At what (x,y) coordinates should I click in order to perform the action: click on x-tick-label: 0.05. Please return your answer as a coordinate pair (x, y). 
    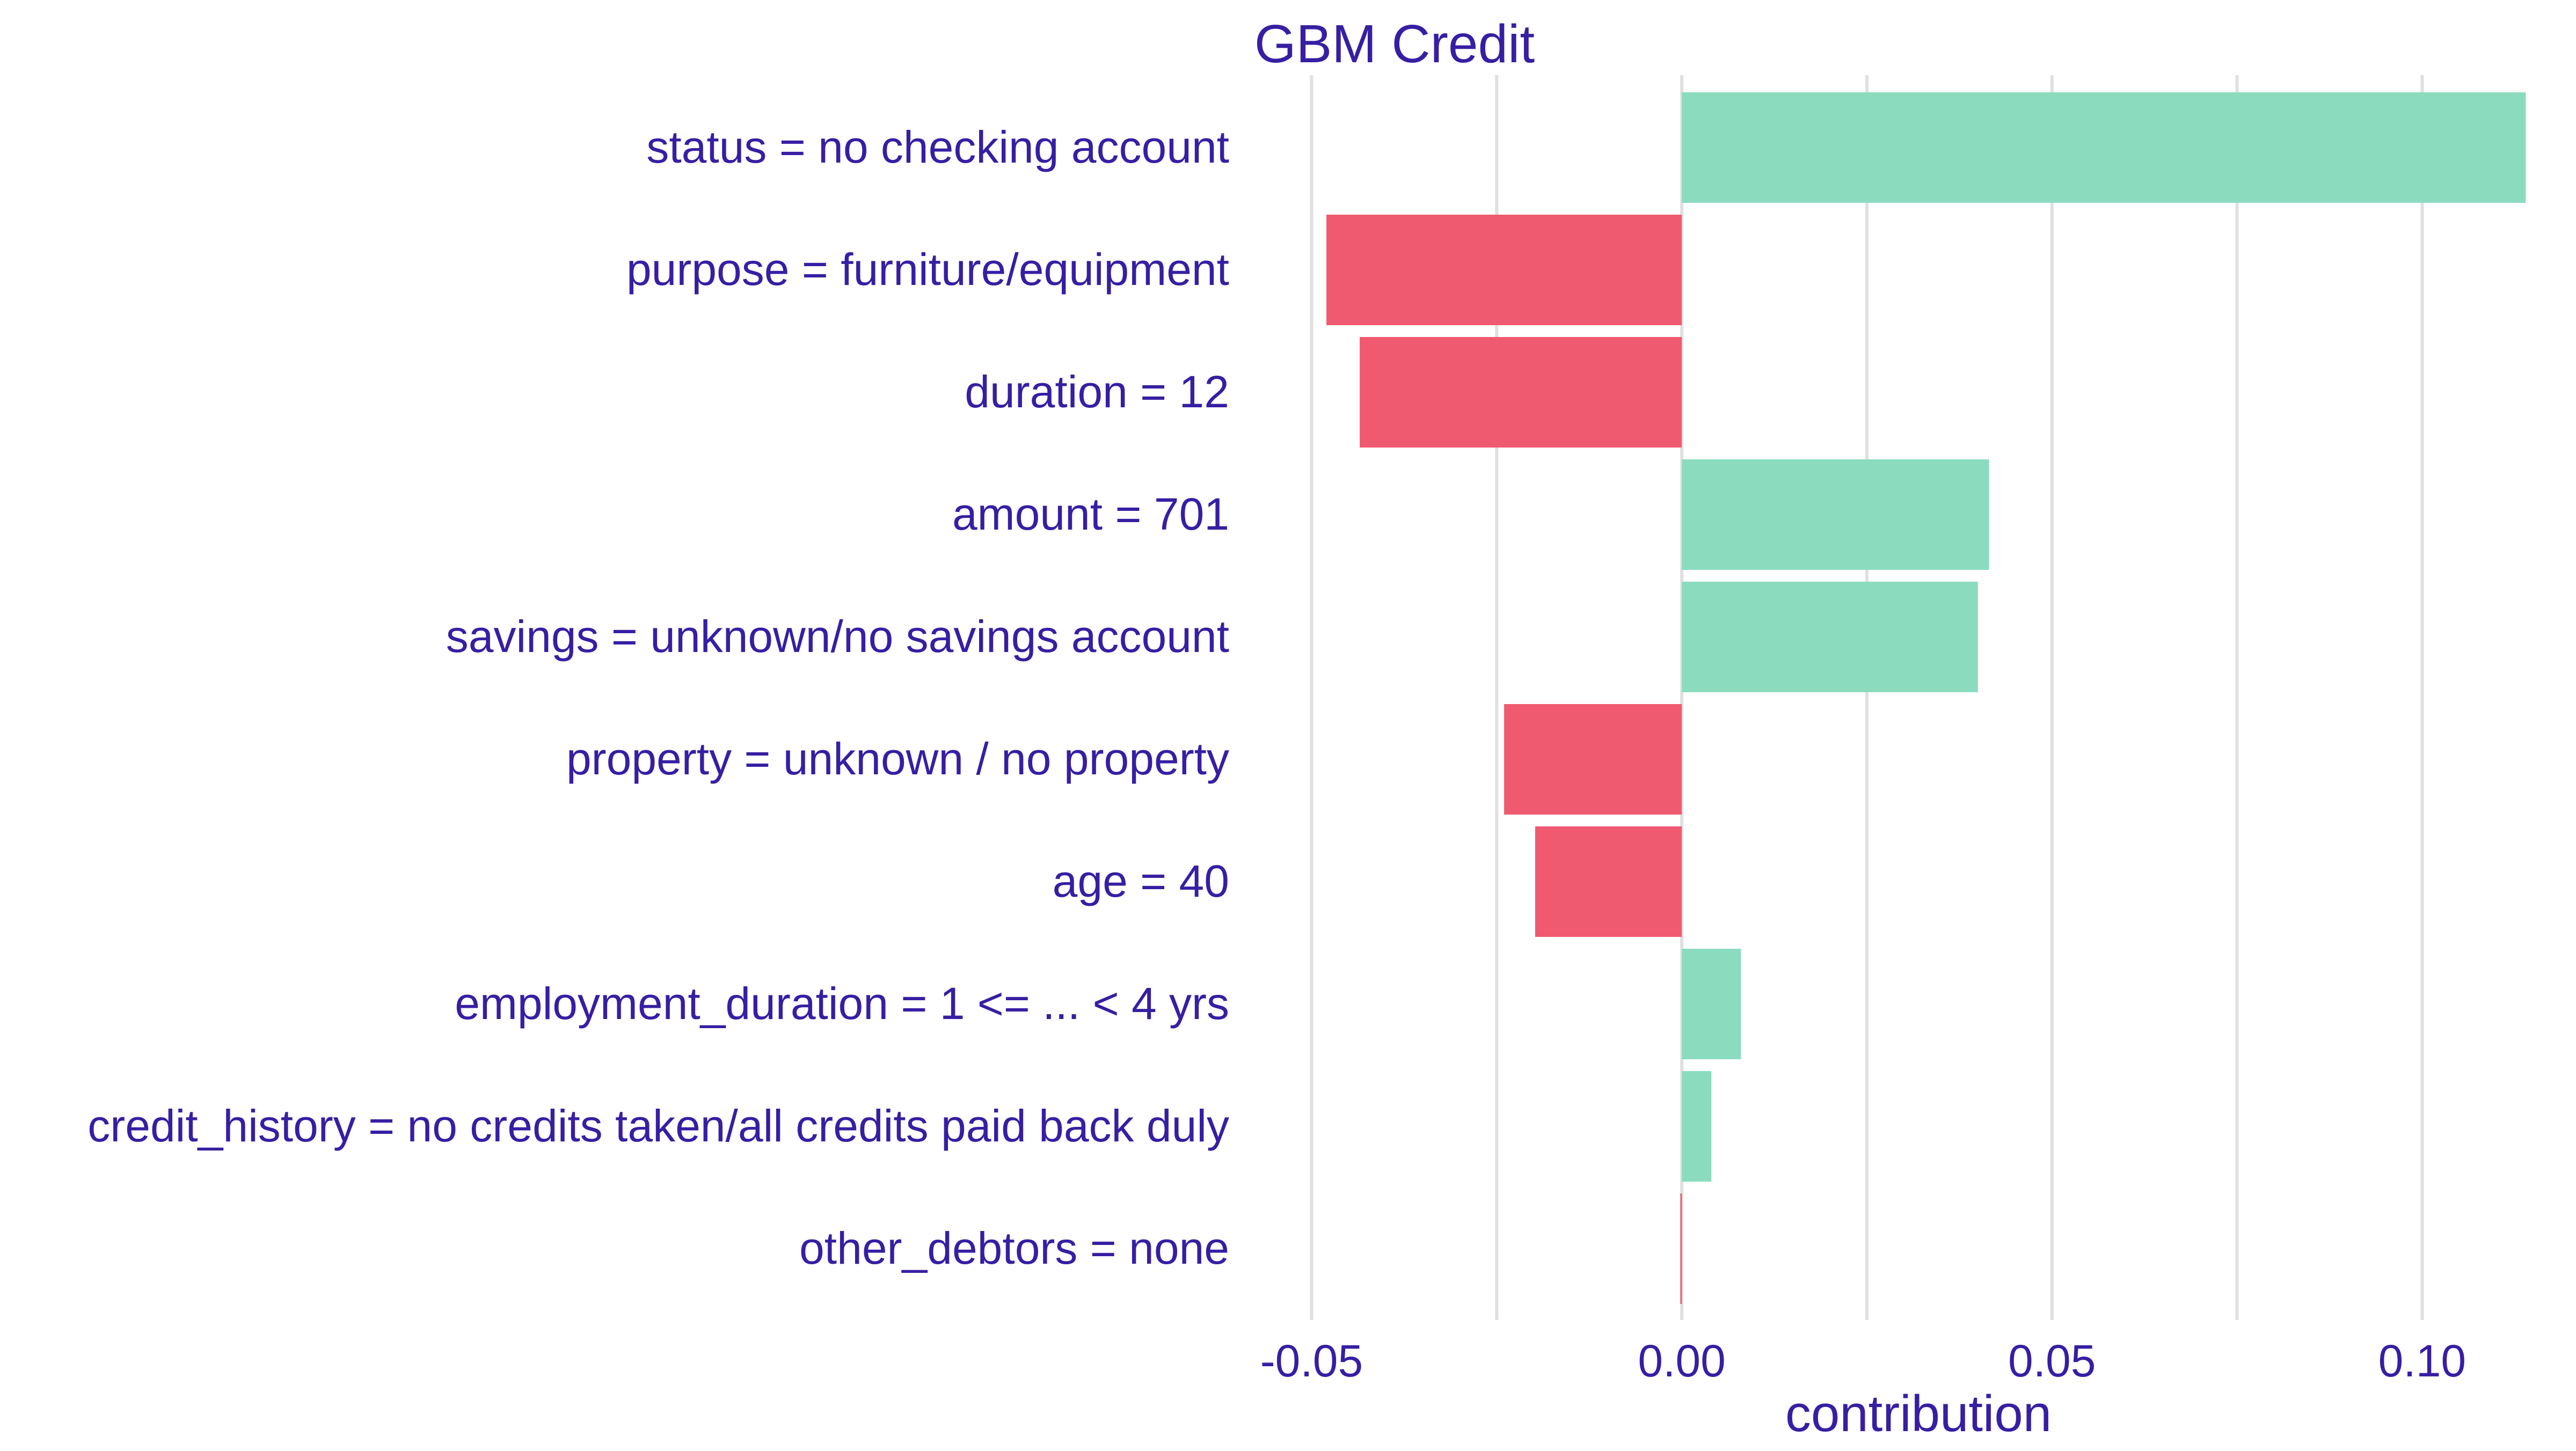
    Looking at the image, I should click on (2052, 1361).